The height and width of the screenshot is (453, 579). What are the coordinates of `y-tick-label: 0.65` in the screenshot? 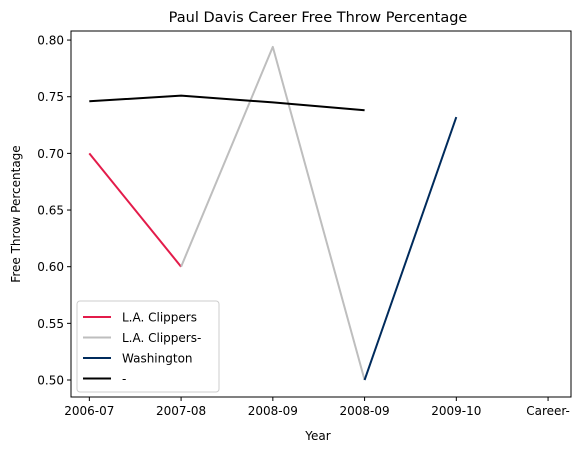 It's located at (50, 211).